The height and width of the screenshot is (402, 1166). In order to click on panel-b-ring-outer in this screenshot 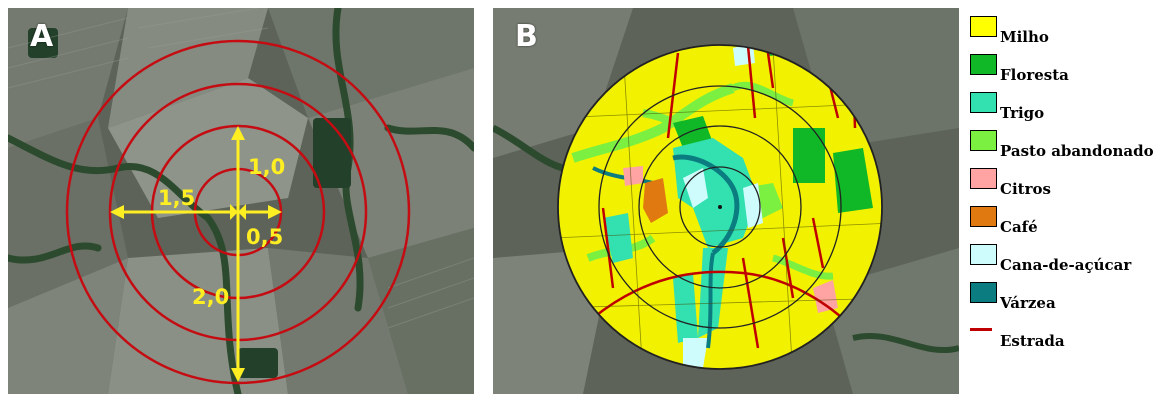, I will do `click(720, 207)`.